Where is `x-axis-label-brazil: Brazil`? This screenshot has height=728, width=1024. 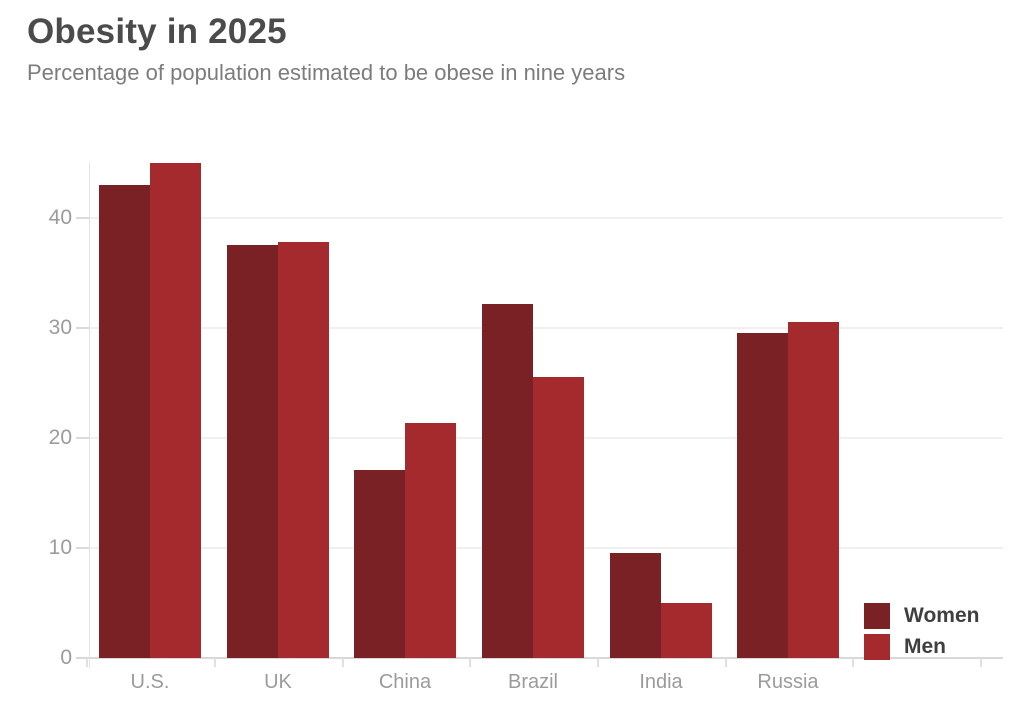
x-axis-label-brazil: Brazil is located at coordinates (532, 682).